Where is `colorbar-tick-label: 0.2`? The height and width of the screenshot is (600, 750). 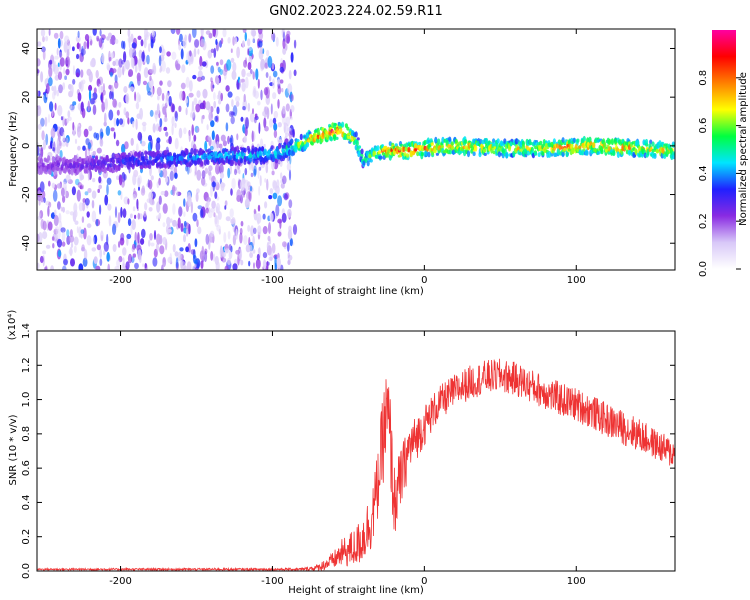 colorbar-tick-label: 0.2 is located at coordinates (703, 221).